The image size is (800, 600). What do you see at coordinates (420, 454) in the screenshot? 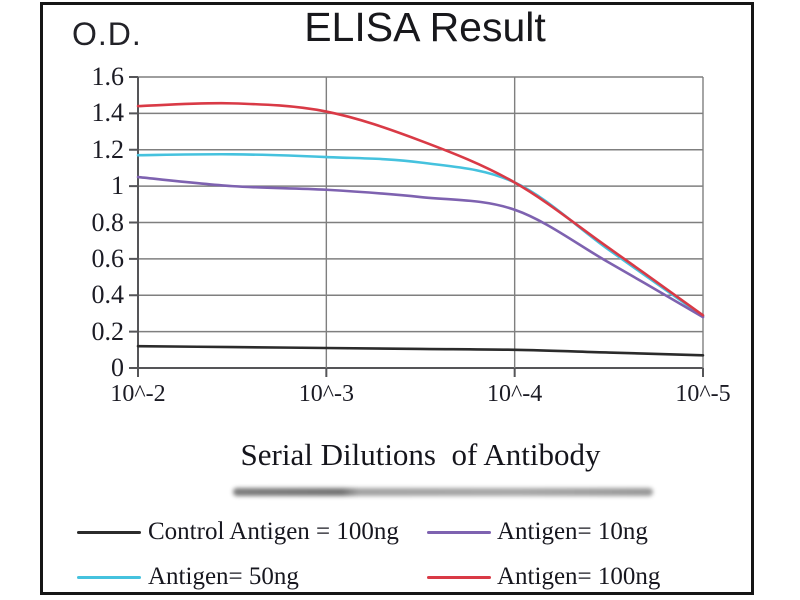
I see `x-axis-title: Serial Dilutions of Antibody` at bounding box center [420, 454].